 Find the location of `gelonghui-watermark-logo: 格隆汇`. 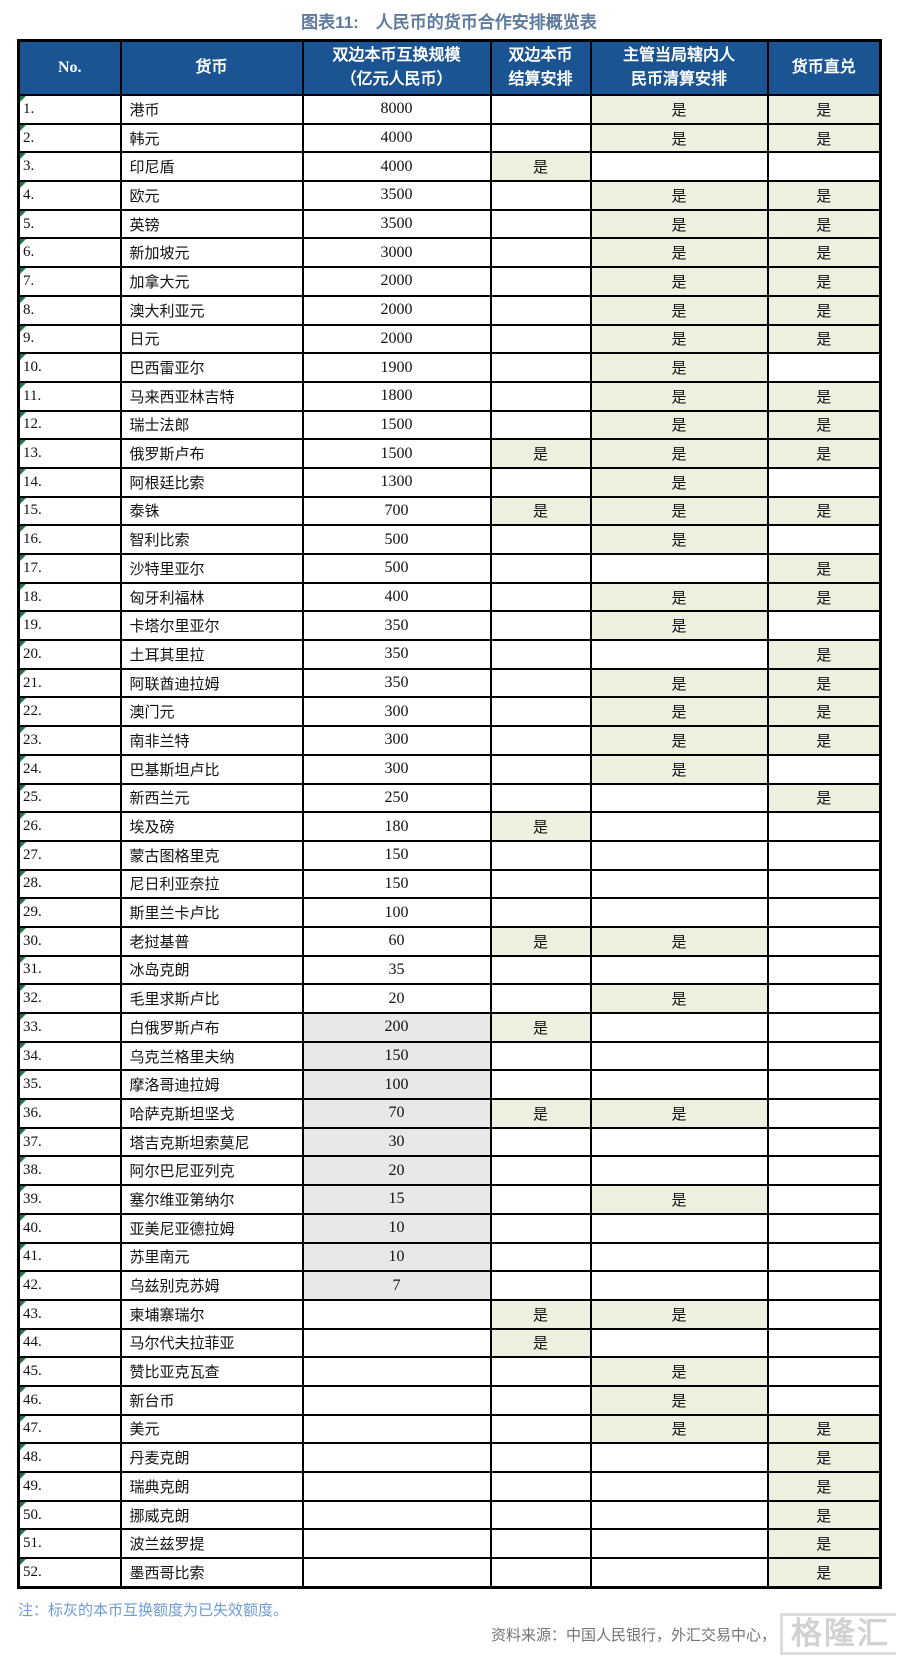

gelonghui-watermark-logo: 格隆汇 is located at coordinates (838, 1633).